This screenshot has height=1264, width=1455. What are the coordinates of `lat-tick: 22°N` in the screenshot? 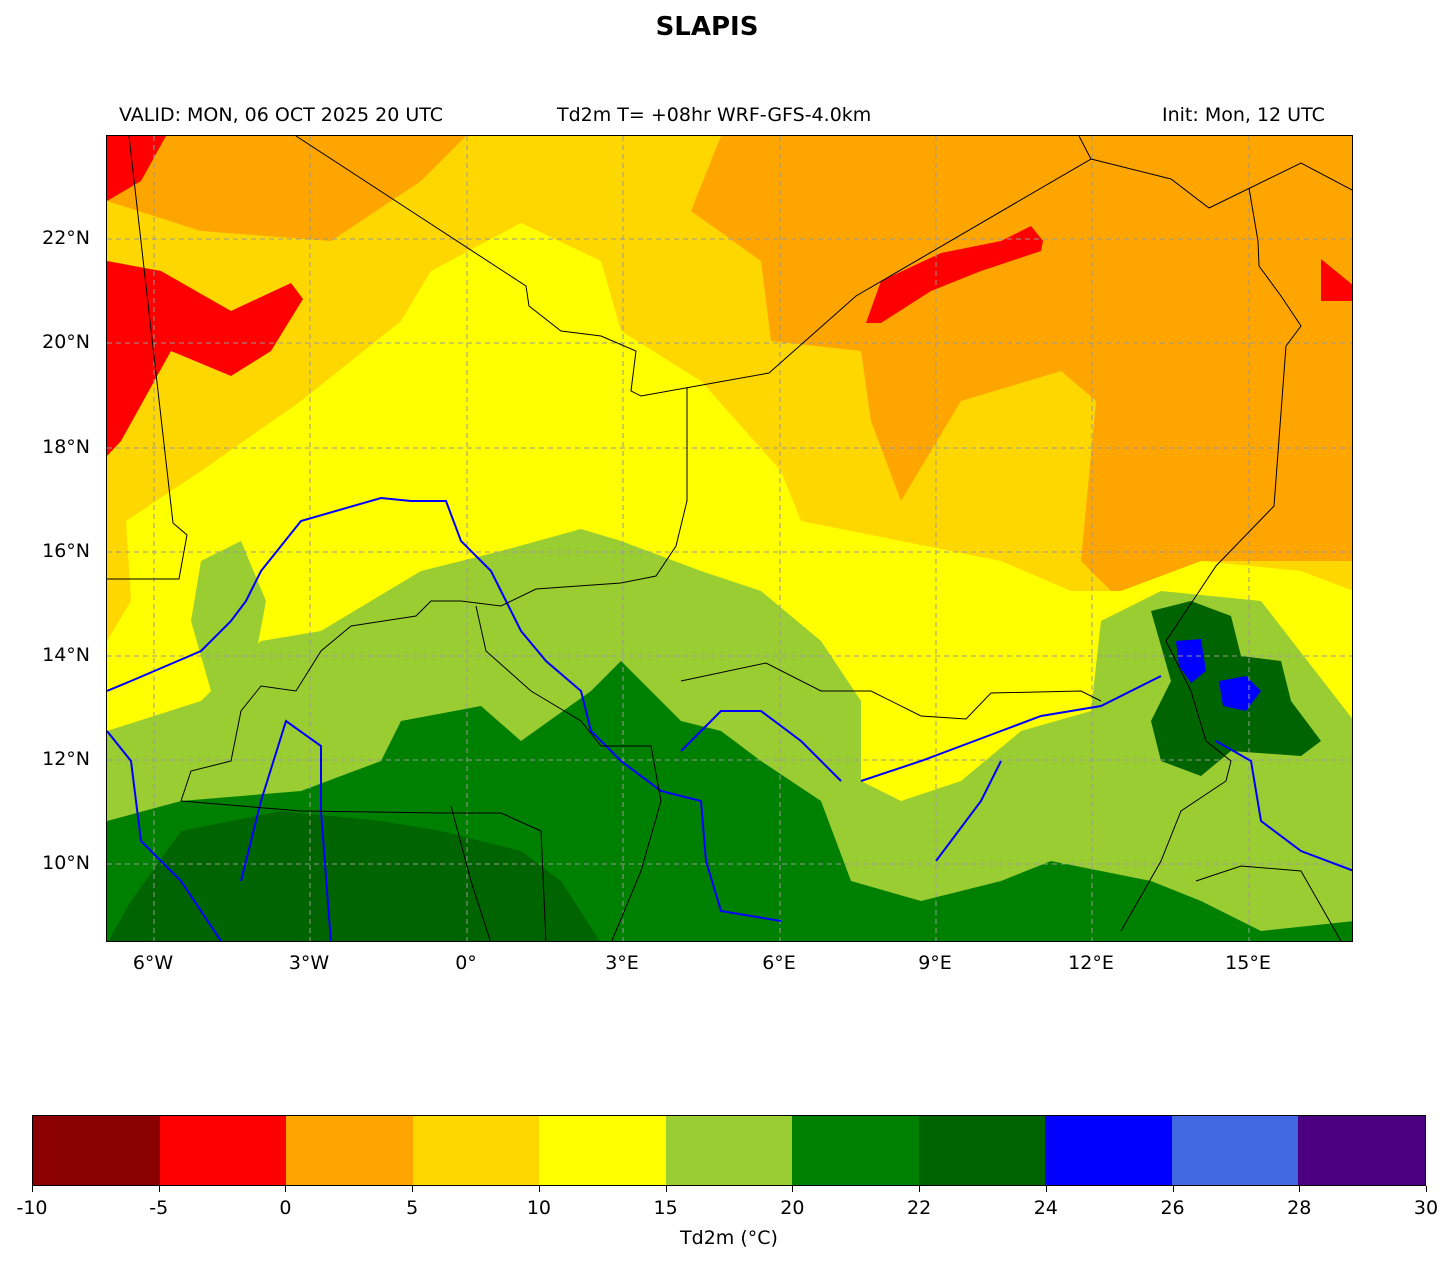 It's located at (66, 238).